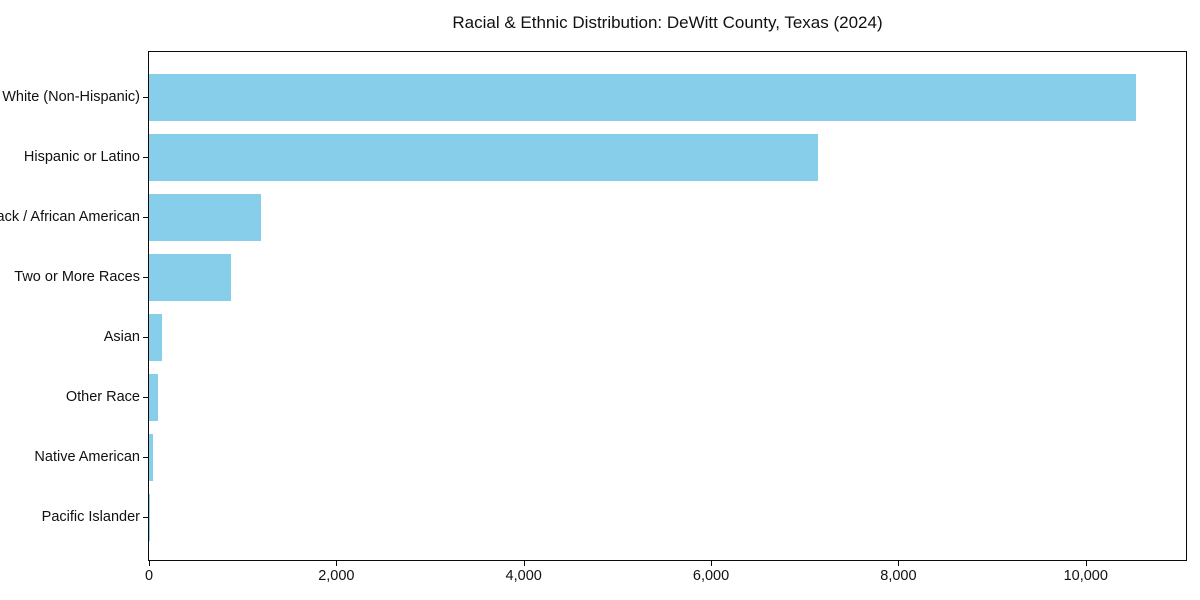 The image size is (1200, 600). What do you see at coordinates (90, 517) in the screenshot?
I see `y-label-pacific-islander: Pacific Islander` at bounding box center [90, 517].